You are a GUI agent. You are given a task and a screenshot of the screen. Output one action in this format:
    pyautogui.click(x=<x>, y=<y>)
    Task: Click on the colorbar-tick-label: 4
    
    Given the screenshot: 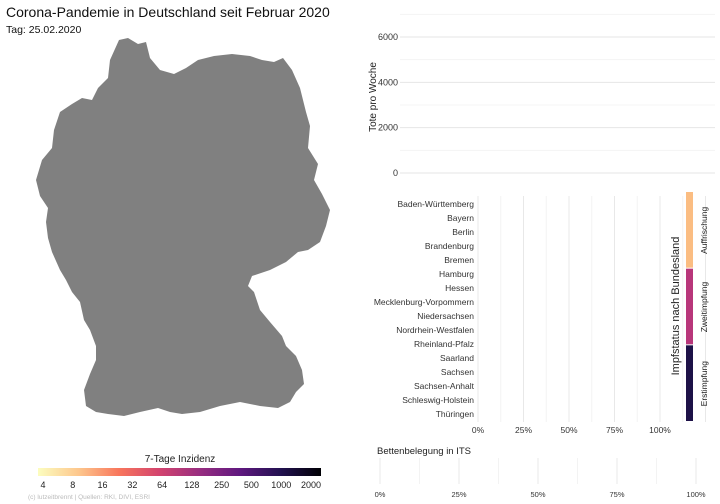 What is the action you would take?
    pyautogui.click(x=43, y=485)
    